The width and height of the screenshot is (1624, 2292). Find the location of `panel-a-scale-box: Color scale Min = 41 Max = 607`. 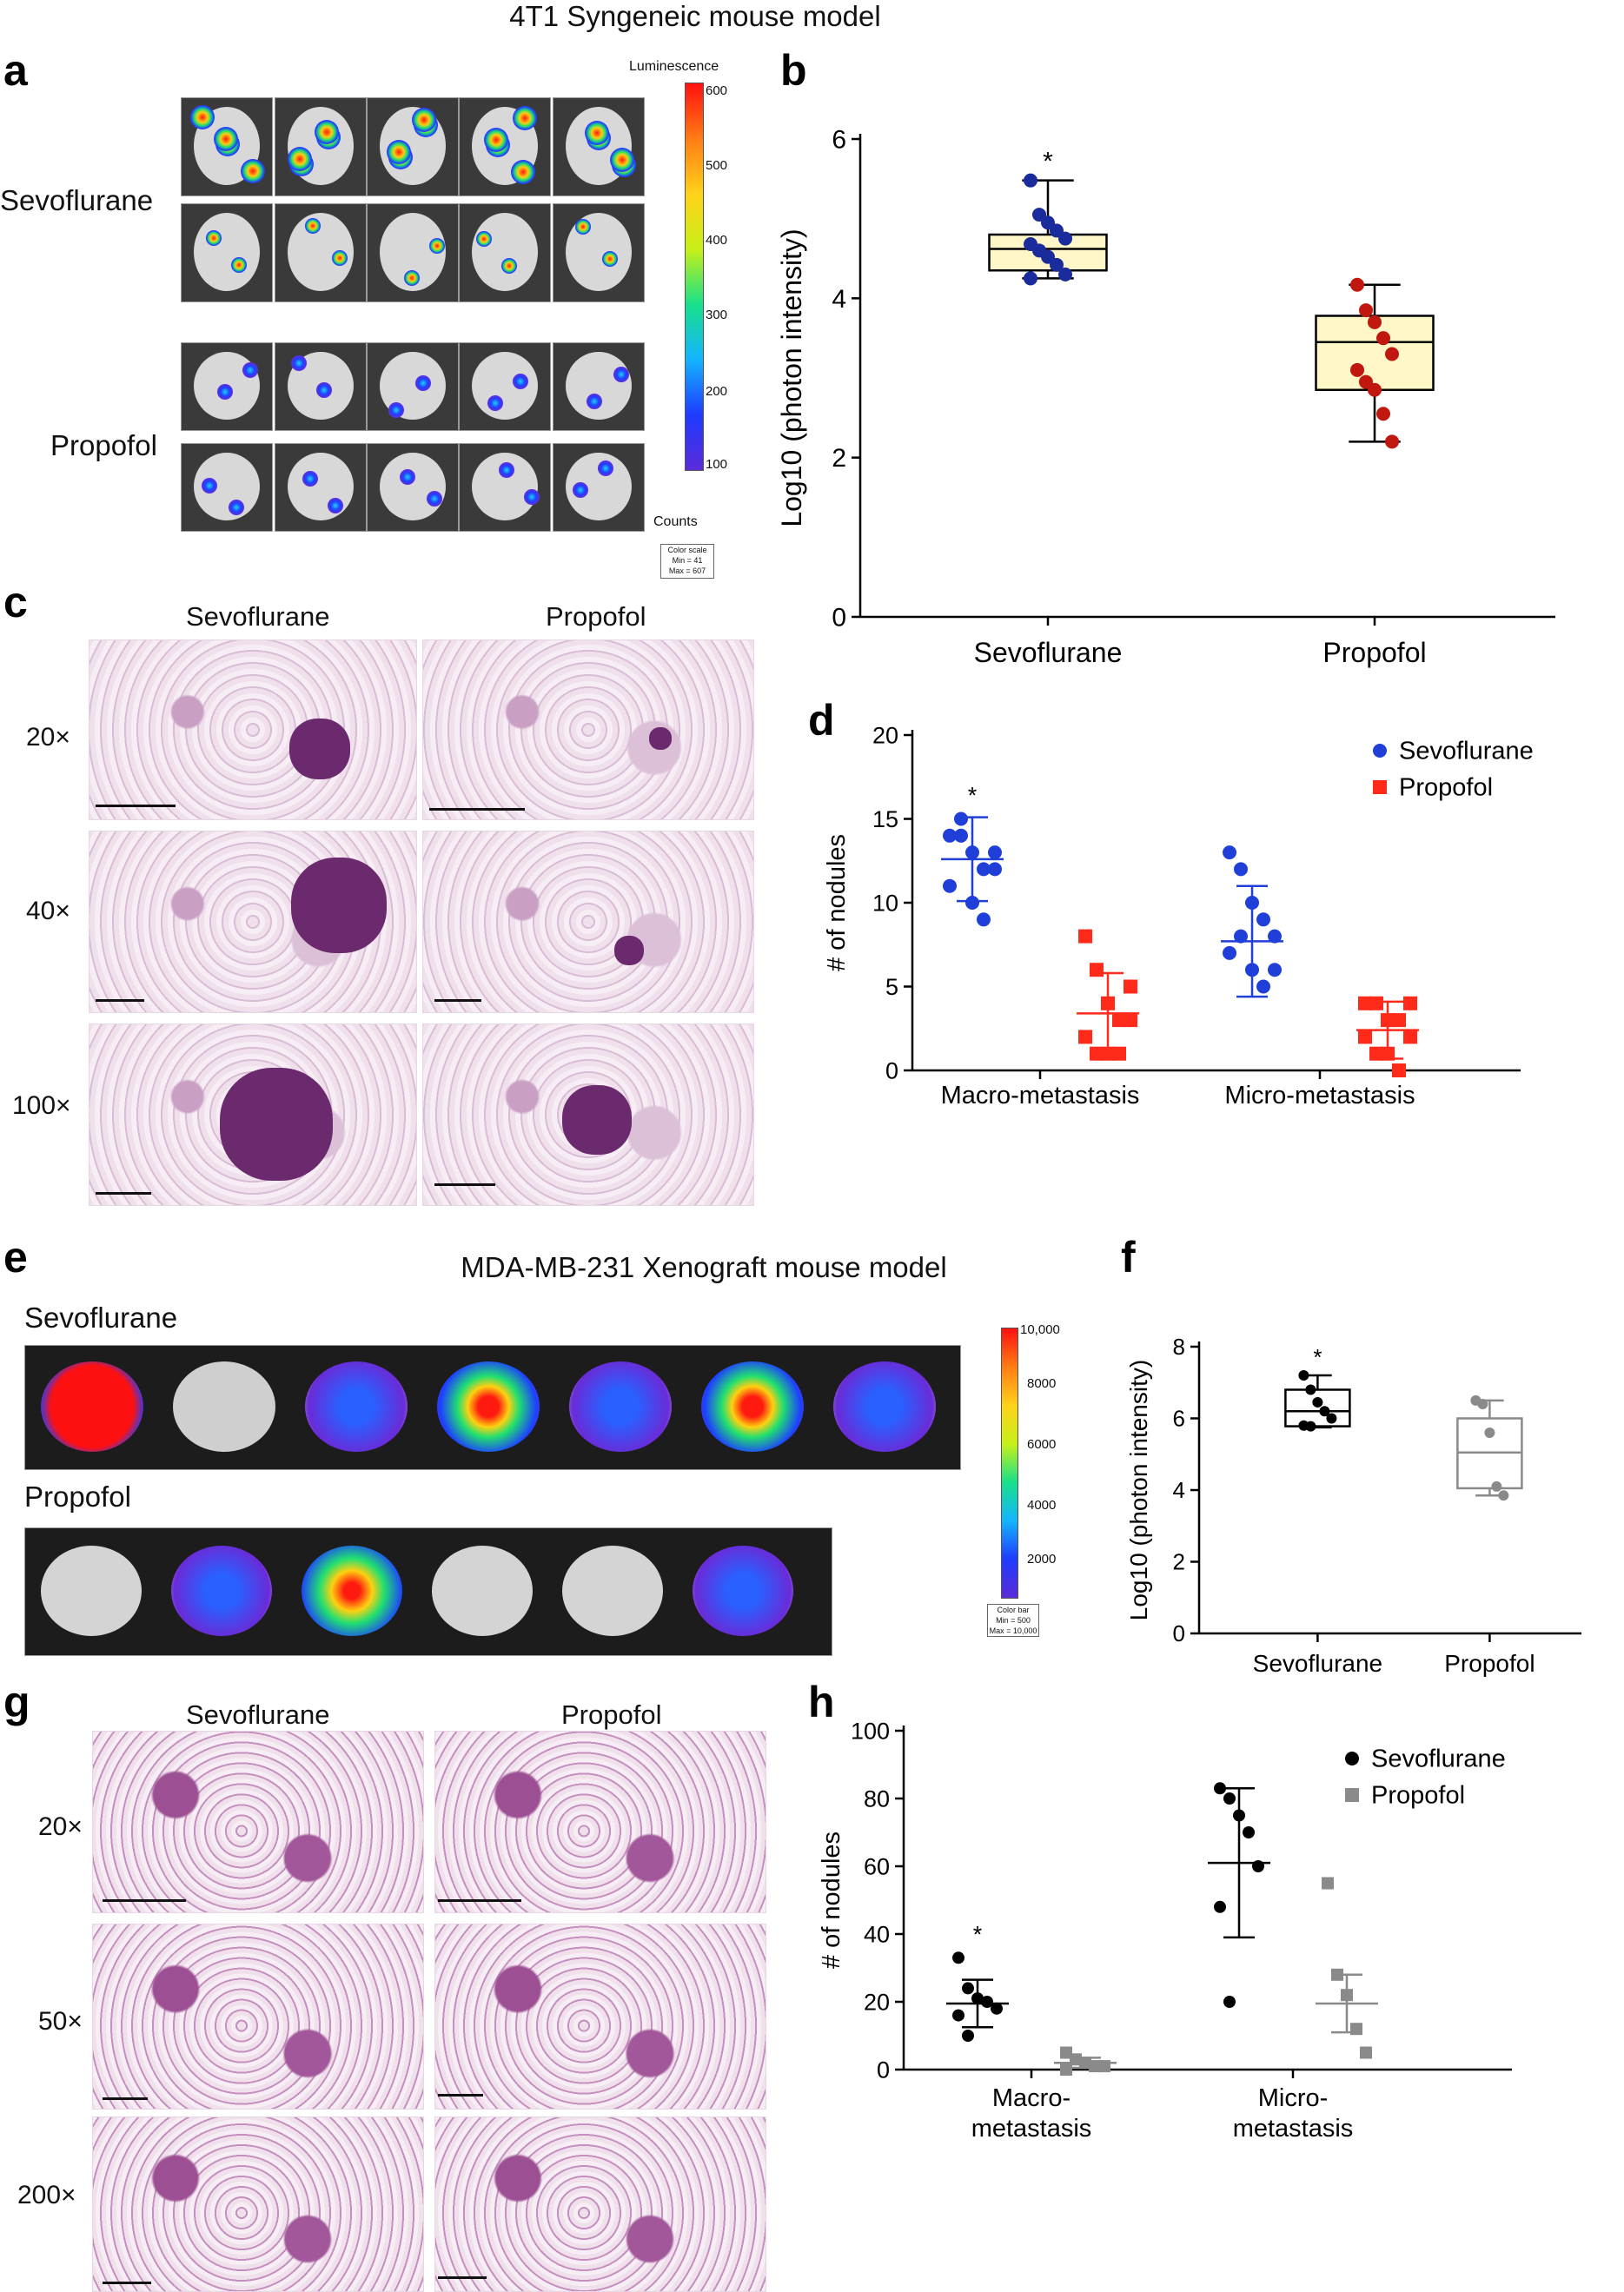

panel-a-scale-box: Color scale Min = 41 Max = 607 is located at coordinates (687, 561).